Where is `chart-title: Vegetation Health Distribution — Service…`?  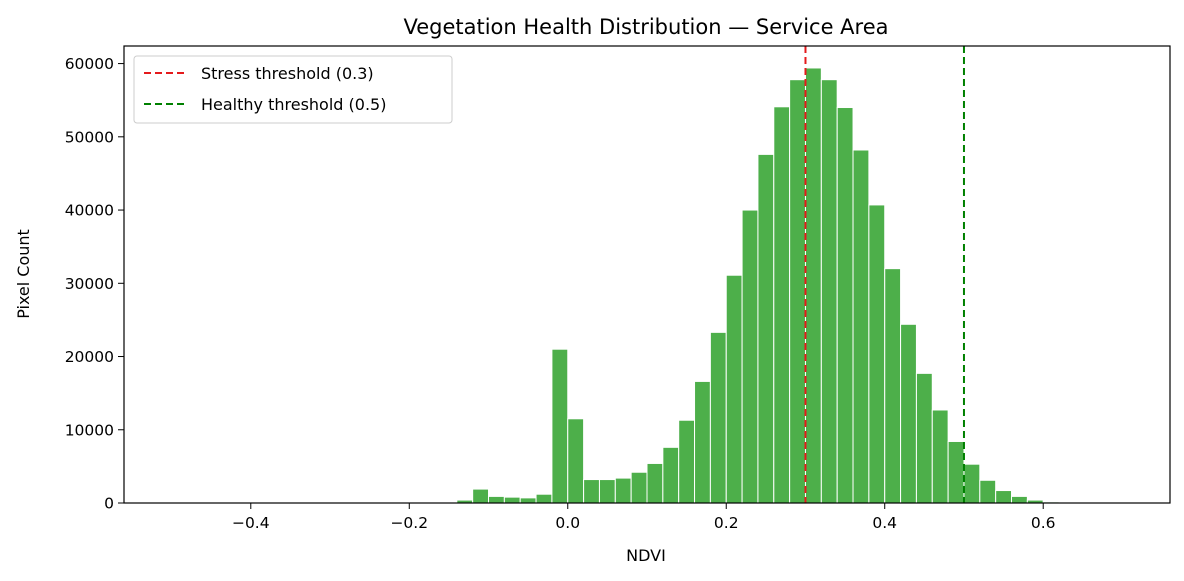 chart-title: Vegetation Health Distribution — Service… is located at coordinates (645, 27).